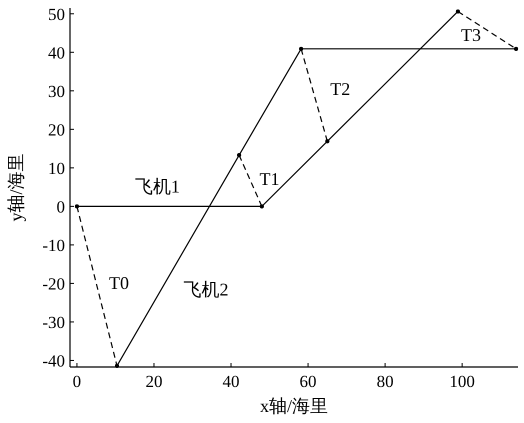  Describe the element at coordinates (53, 322) in the screenshot. I see `y-tick-label: -30` at that location.